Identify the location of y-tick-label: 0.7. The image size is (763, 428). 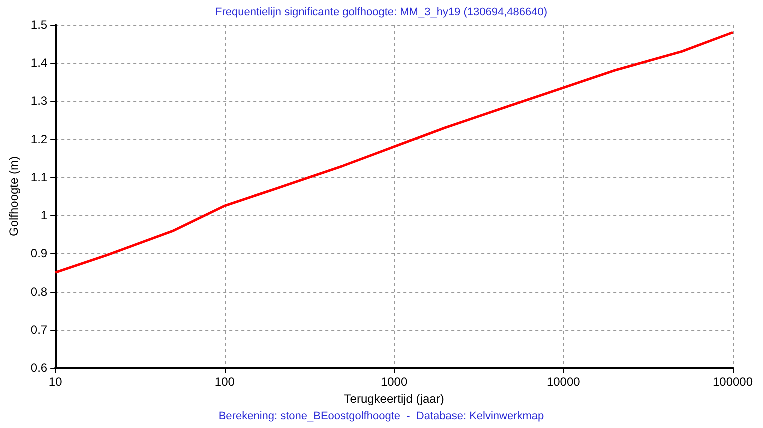
(39, 329).